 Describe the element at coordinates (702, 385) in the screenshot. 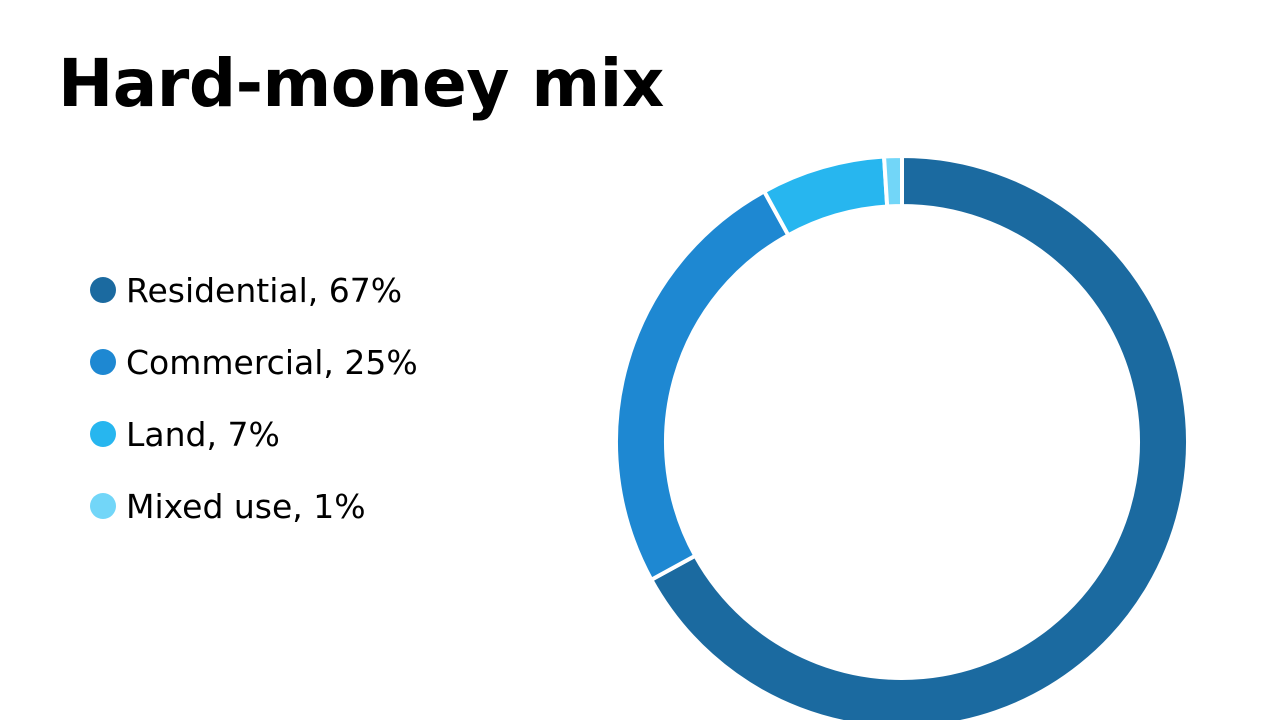

I see `donut-slice-commercial` at that location.